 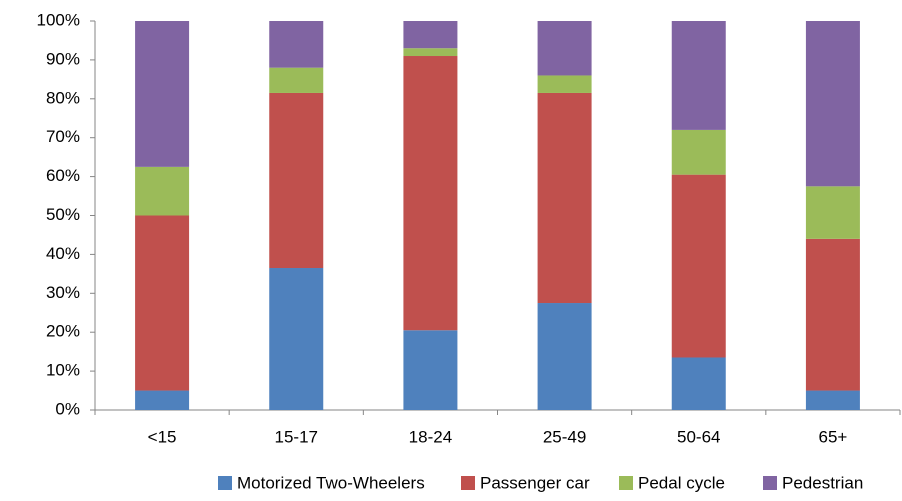 What do you see at coordinates (63, 292) in the screenshot?
I see `y-tick-label: 30%` at bounding box center [63, 292].